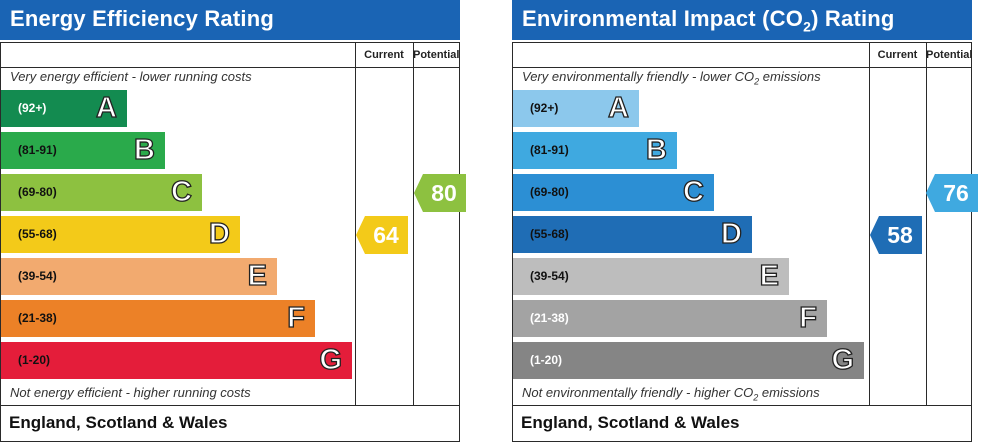 The height and width of the screenshot is (442, 984). Describe the element at coordinates (663, 18) in the screenshot. I see `title-main: Environmental Impact (CO` at that location.